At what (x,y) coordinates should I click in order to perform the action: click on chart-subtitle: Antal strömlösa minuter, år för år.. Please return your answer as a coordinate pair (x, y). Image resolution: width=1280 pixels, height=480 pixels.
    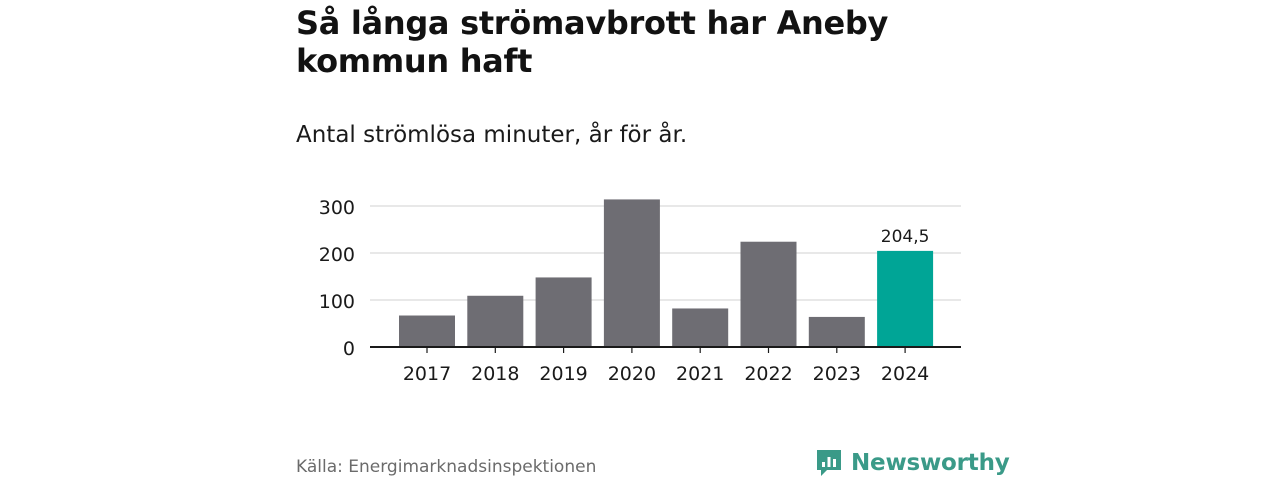
    Looking at the image, I should click on (492, 135).